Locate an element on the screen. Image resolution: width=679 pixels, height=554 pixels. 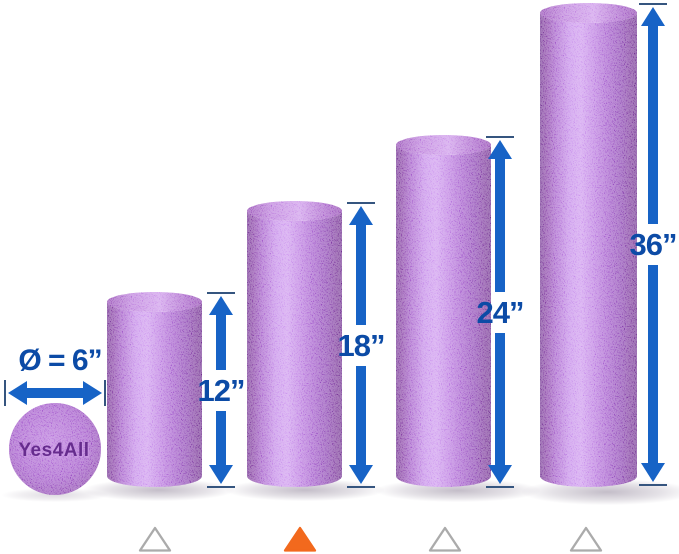
roller-24in is located at coordinates (443, 311).